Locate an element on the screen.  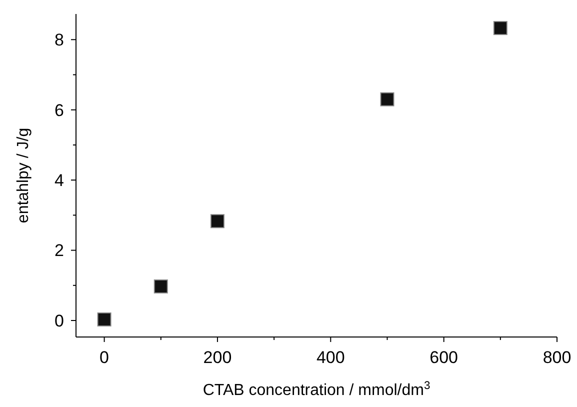
y-tick-label: 2 is located at coordinates (59, 250).